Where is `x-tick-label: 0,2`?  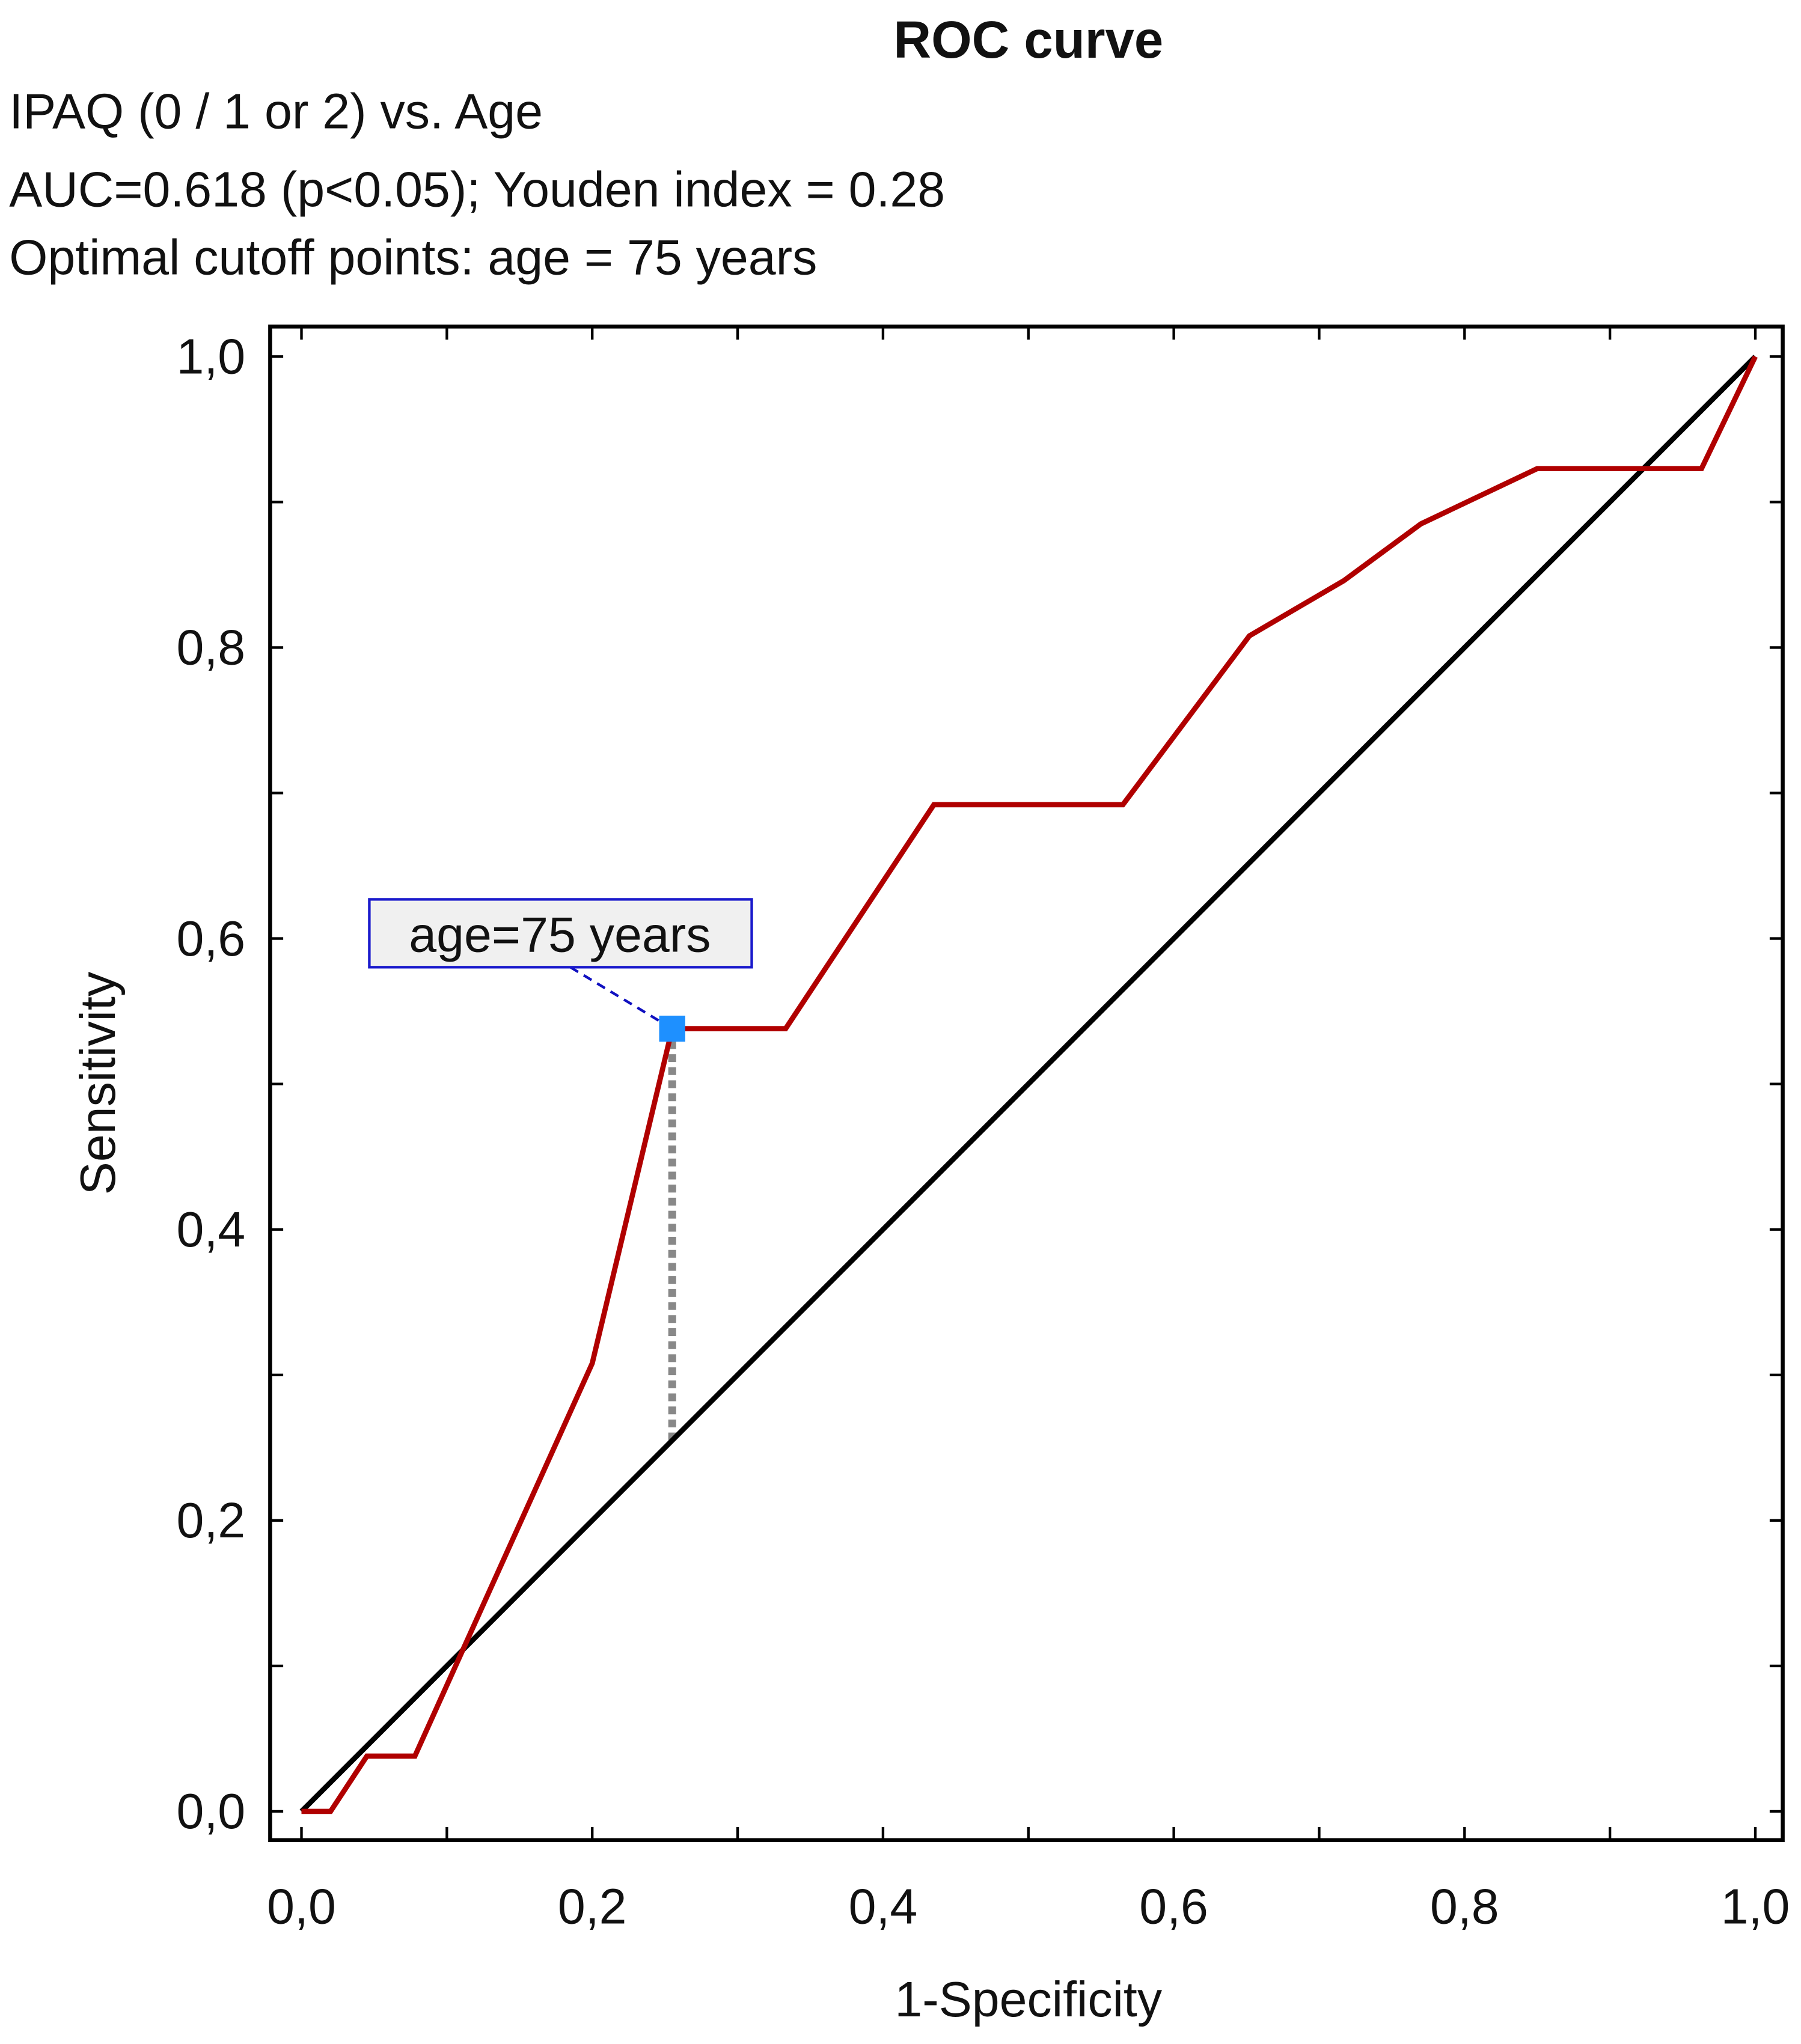 x-tick-label: 0,2 is located at coordinates (592, 1907).